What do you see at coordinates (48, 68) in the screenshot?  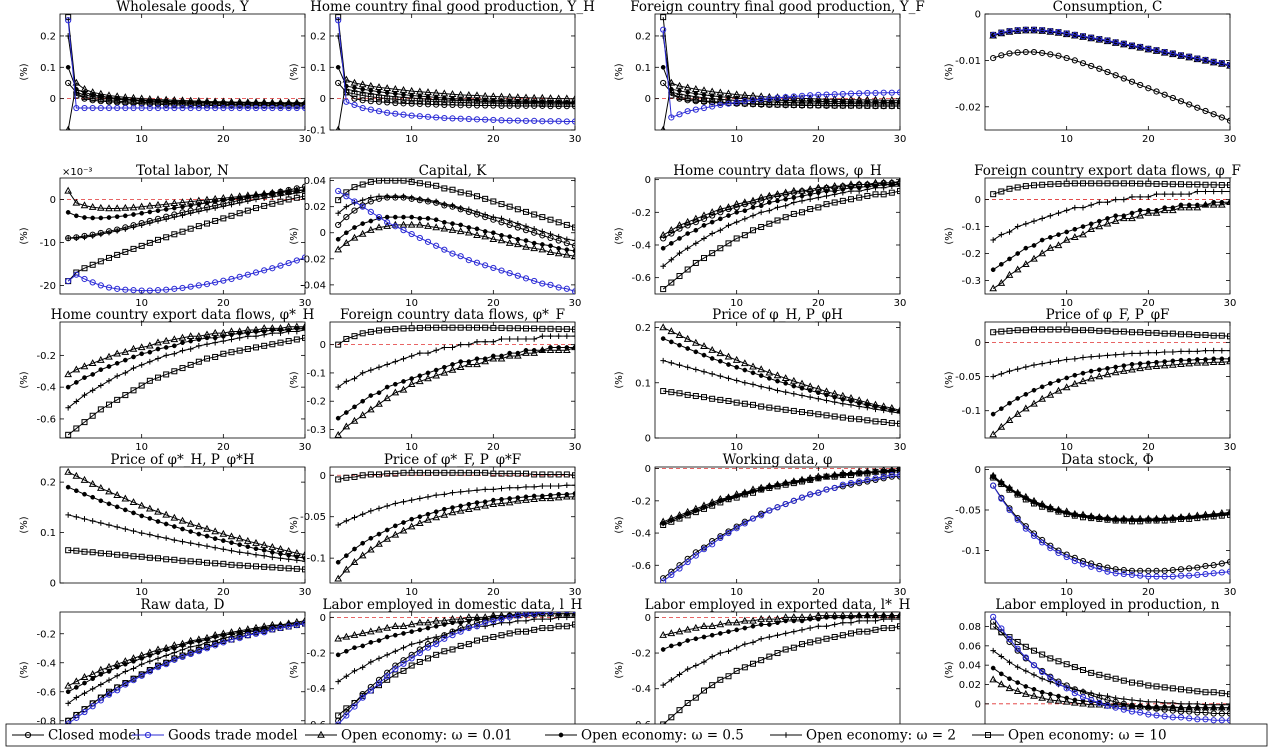 I see `y-tick-label: 0.1` at bounding box center [48, 68].